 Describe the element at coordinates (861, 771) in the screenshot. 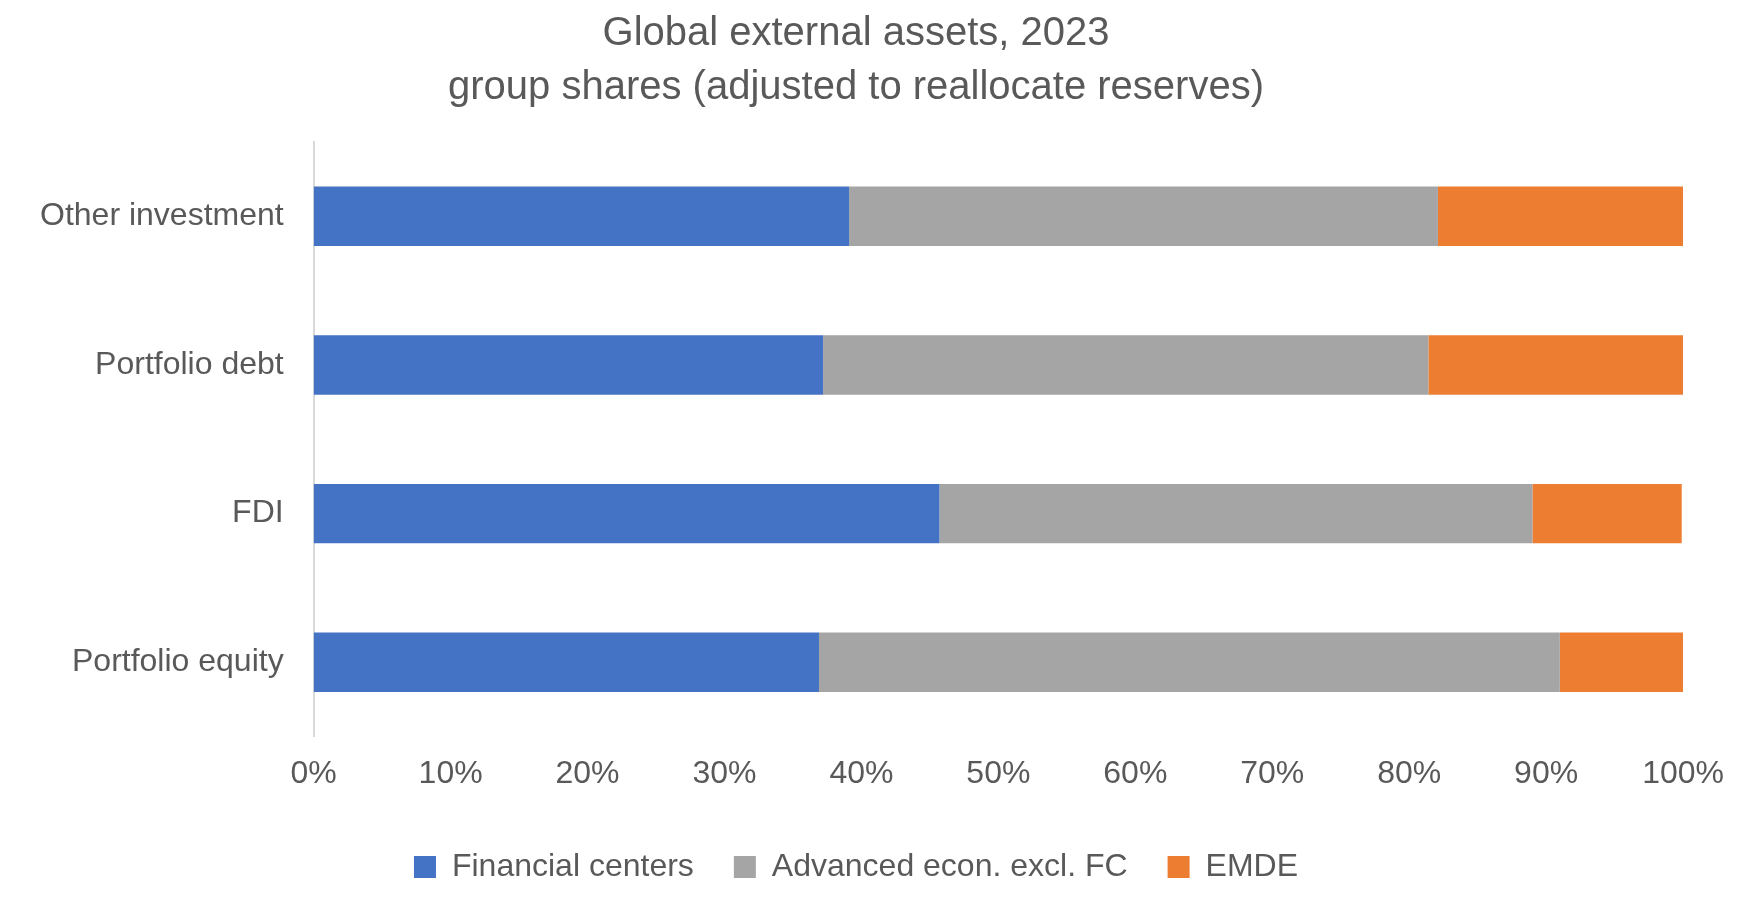

I see `x-tick-label: 40%` at that location.